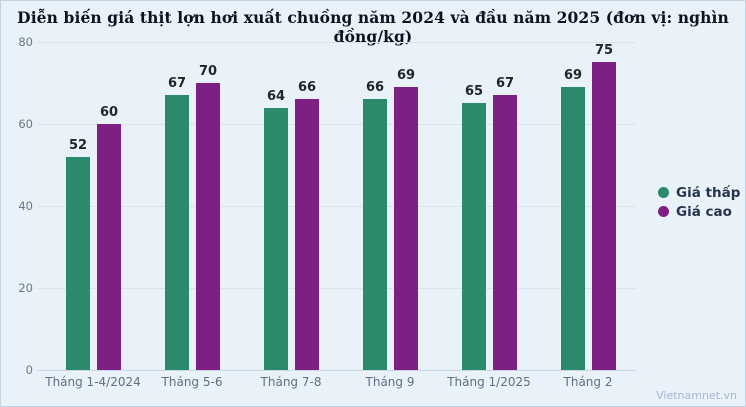  I want to click on legend-item-gia-cao: Giá cao, so click(699, 211).